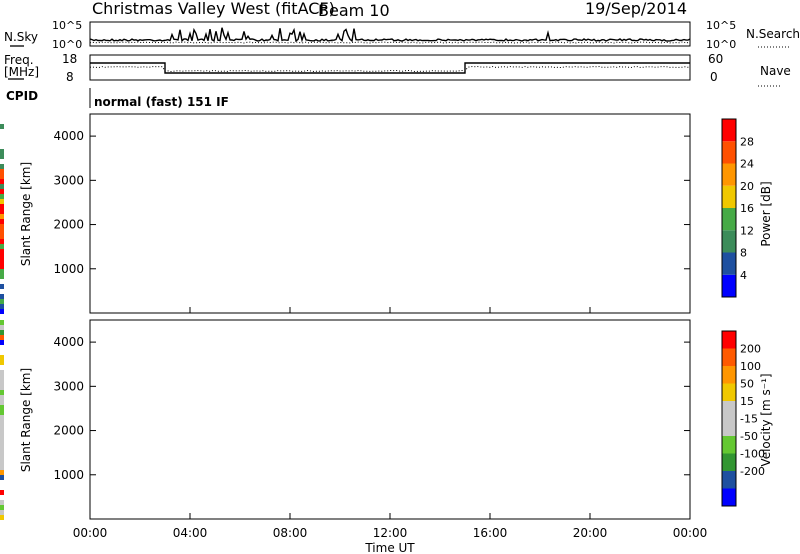 The width and height of the screenshot is (800, 554). I want to click on date-title: 19/Sep/2014, so click(636, 9).